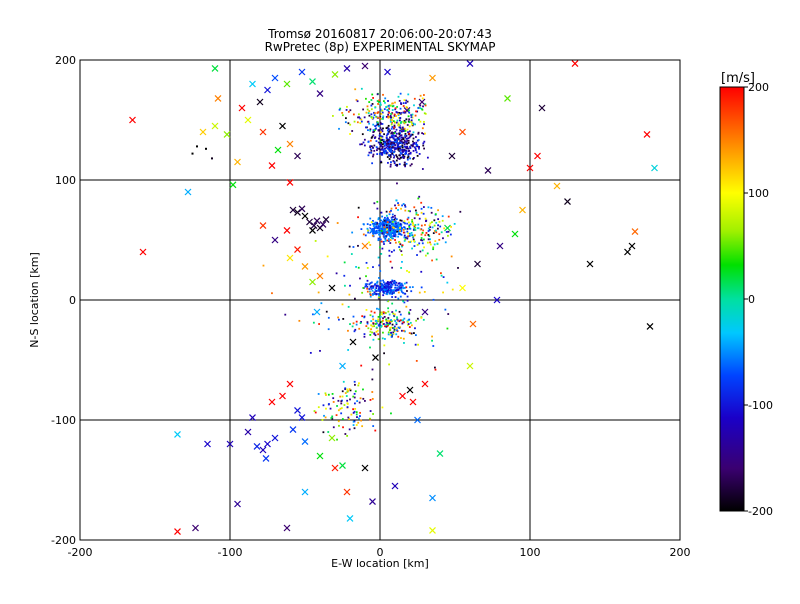 Image resolution: width=800 pixels, height=604 pixels. Describe the element at coordinates (379, 34) in the screenshot. I see `chart-title: Tromsø 20160817 20:06:00-20:07:43` at that location.